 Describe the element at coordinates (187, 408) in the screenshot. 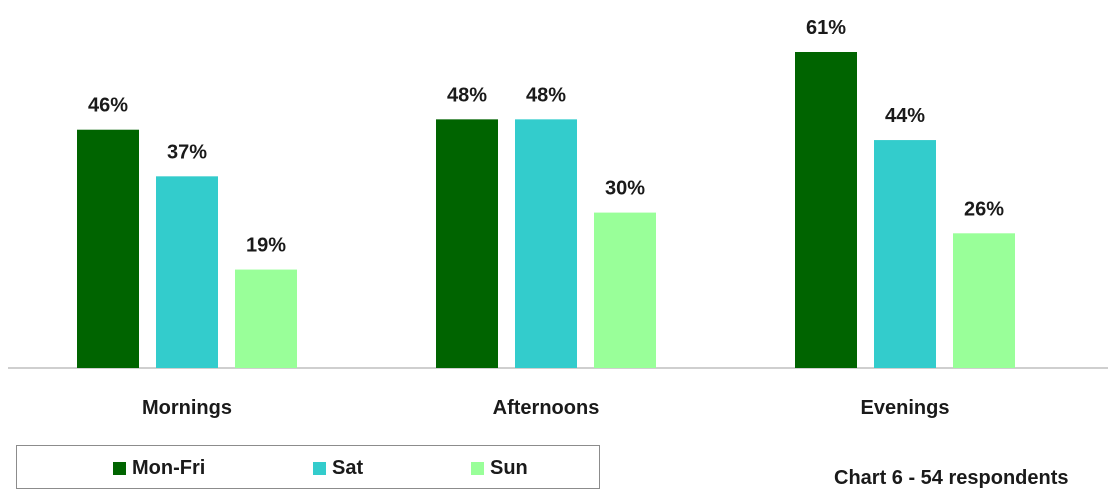

I see `category-label-mornings: Mornings` at that location.